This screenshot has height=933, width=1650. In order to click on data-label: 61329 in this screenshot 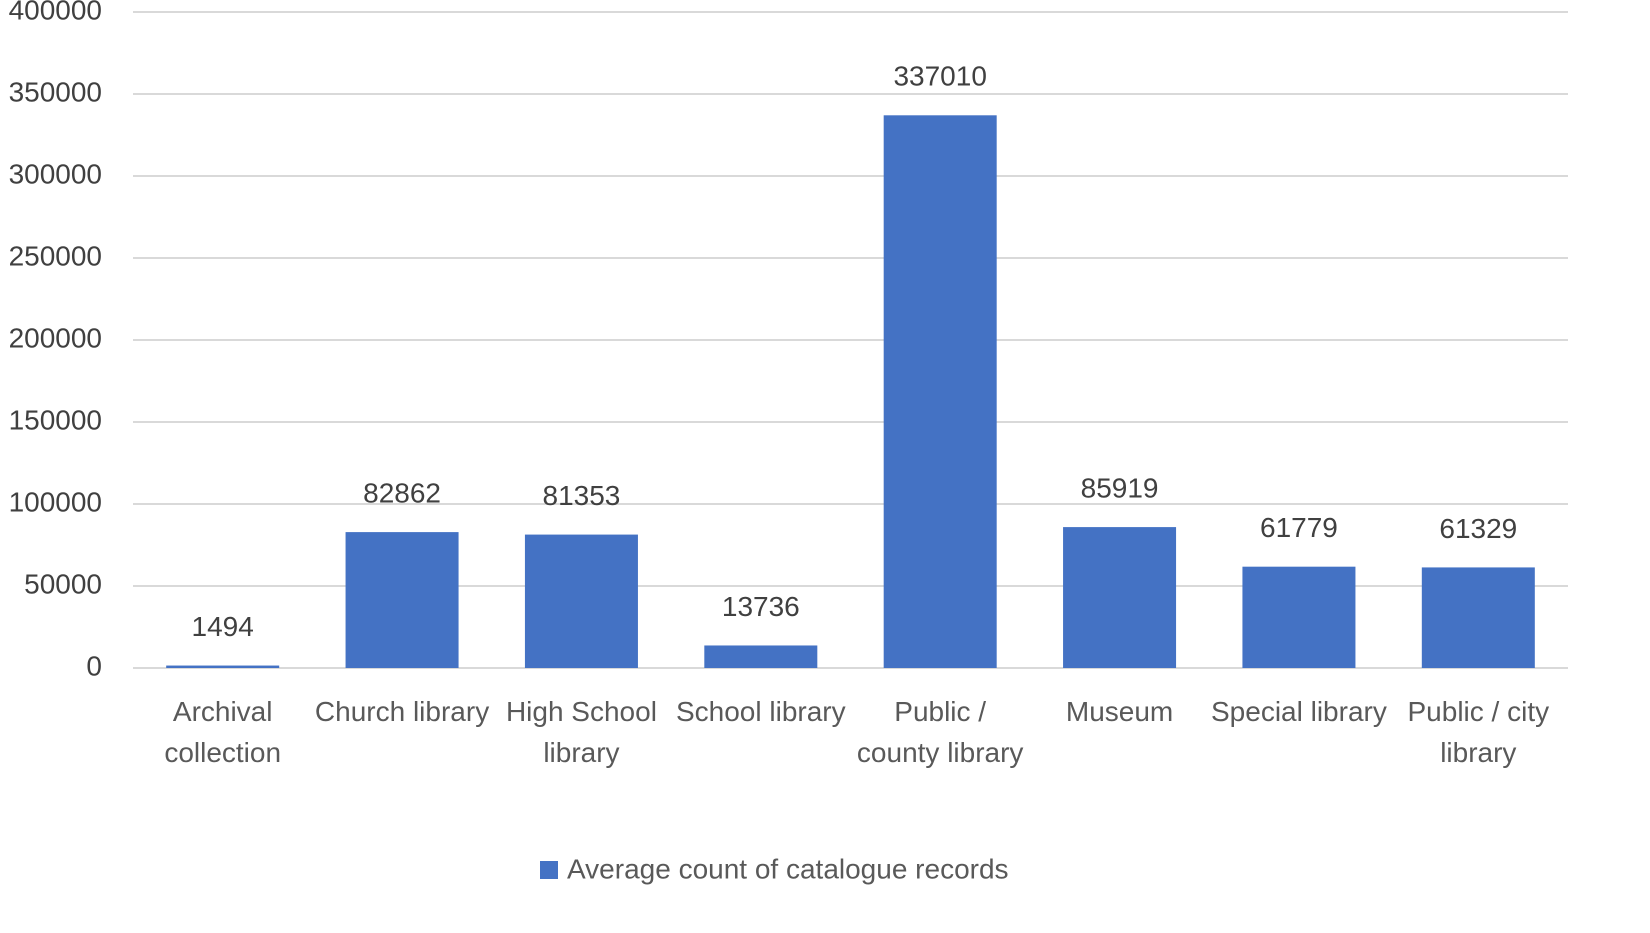, I will do `click(1478, 528)`.